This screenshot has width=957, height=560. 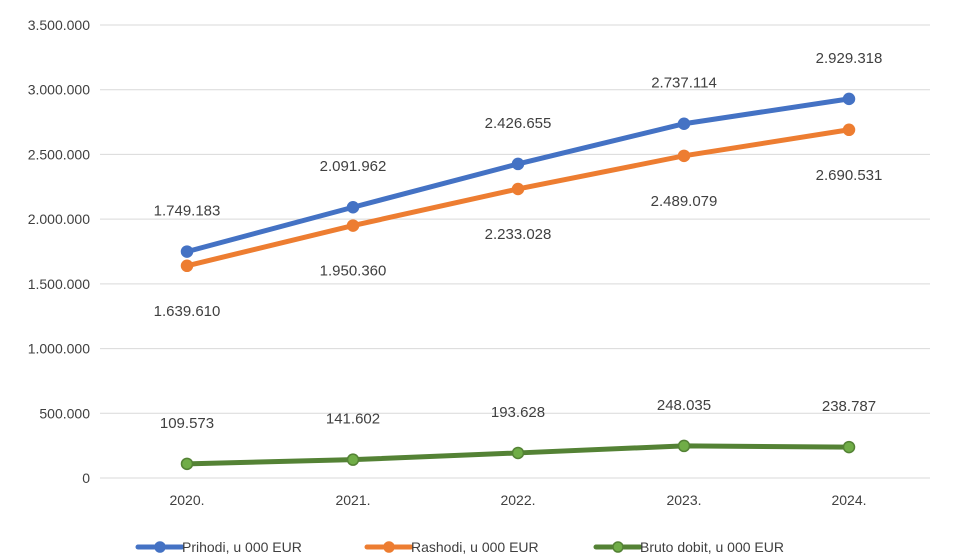 What do you see at coordinates (64, 413) in the screenshot?
I see `y-tick-label: 500.000` at bounding box center [64, 413].